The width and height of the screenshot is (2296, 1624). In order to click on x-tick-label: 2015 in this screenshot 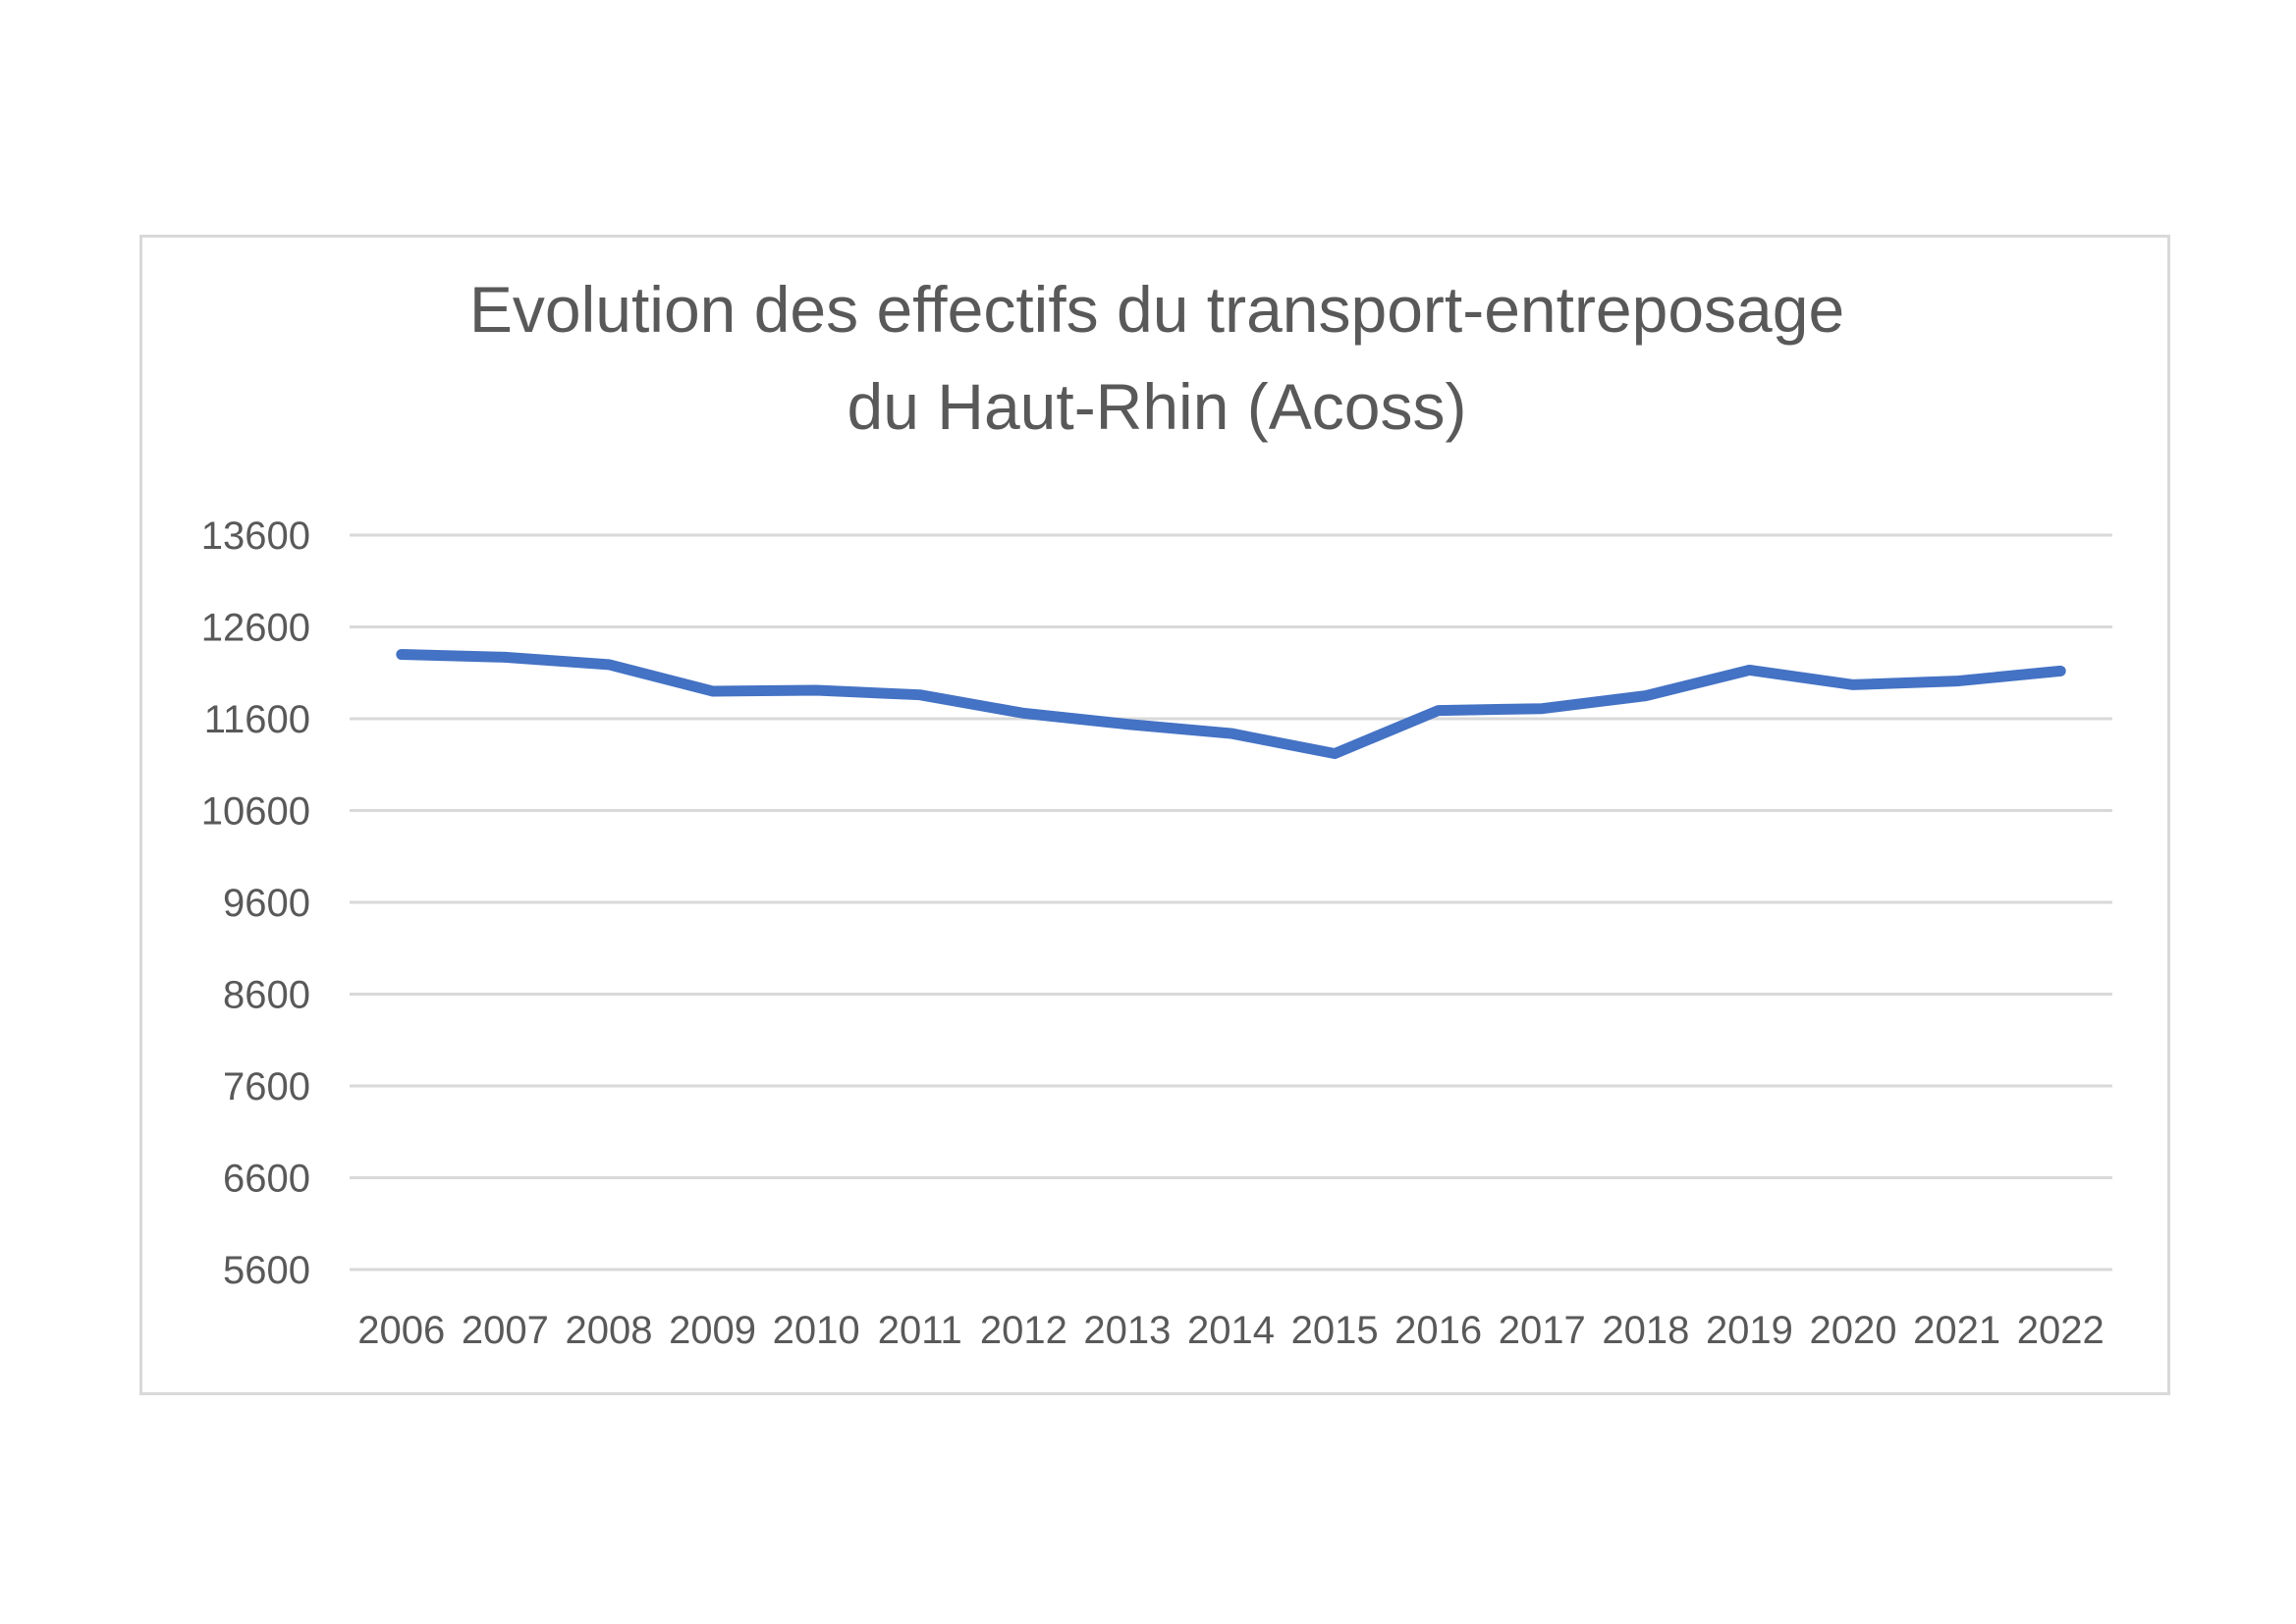, I will do `click(1335, 1330)`.